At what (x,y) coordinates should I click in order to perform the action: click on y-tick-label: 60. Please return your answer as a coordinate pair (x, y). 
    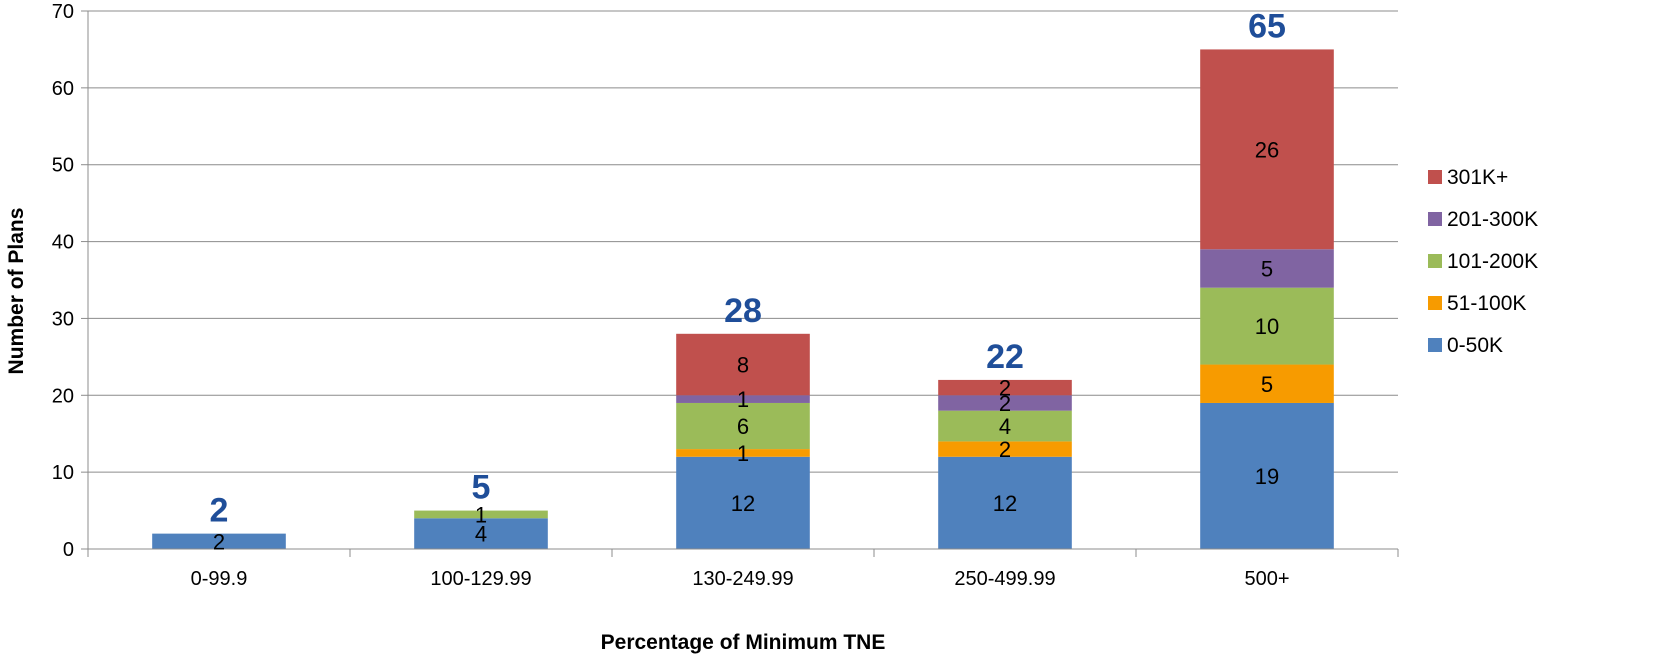
    Looking at the image, I should click on (63, 89).